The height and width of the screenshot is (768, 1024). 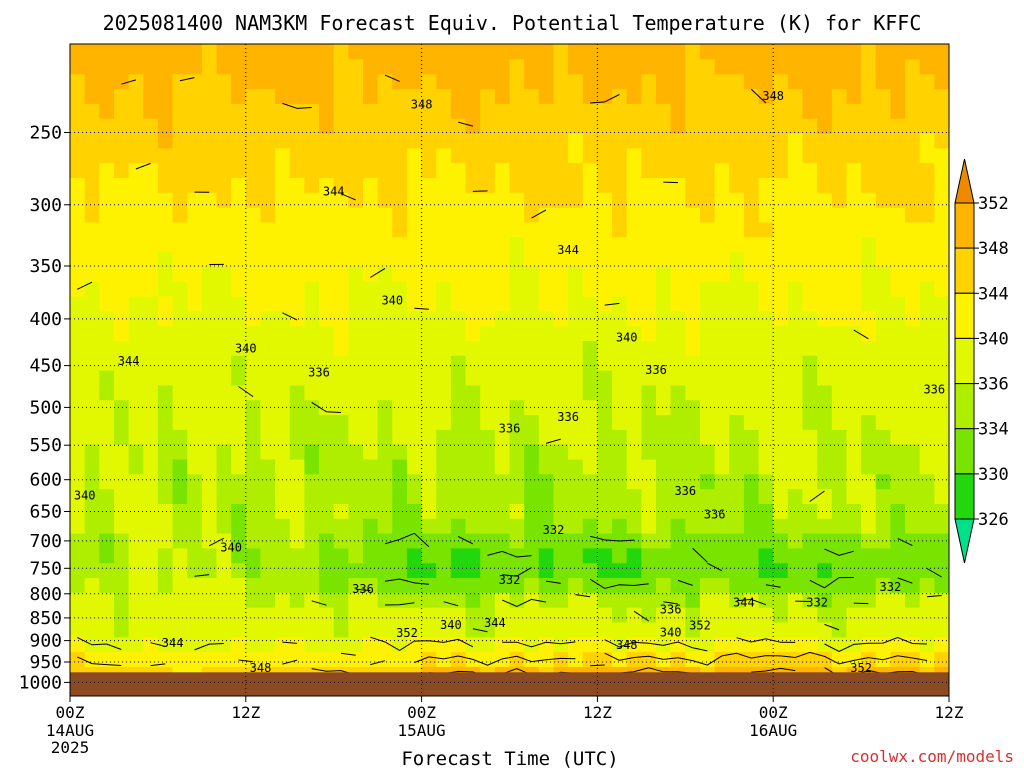 I want to click on colorbar-label: 344, so click(x=993, y=294).